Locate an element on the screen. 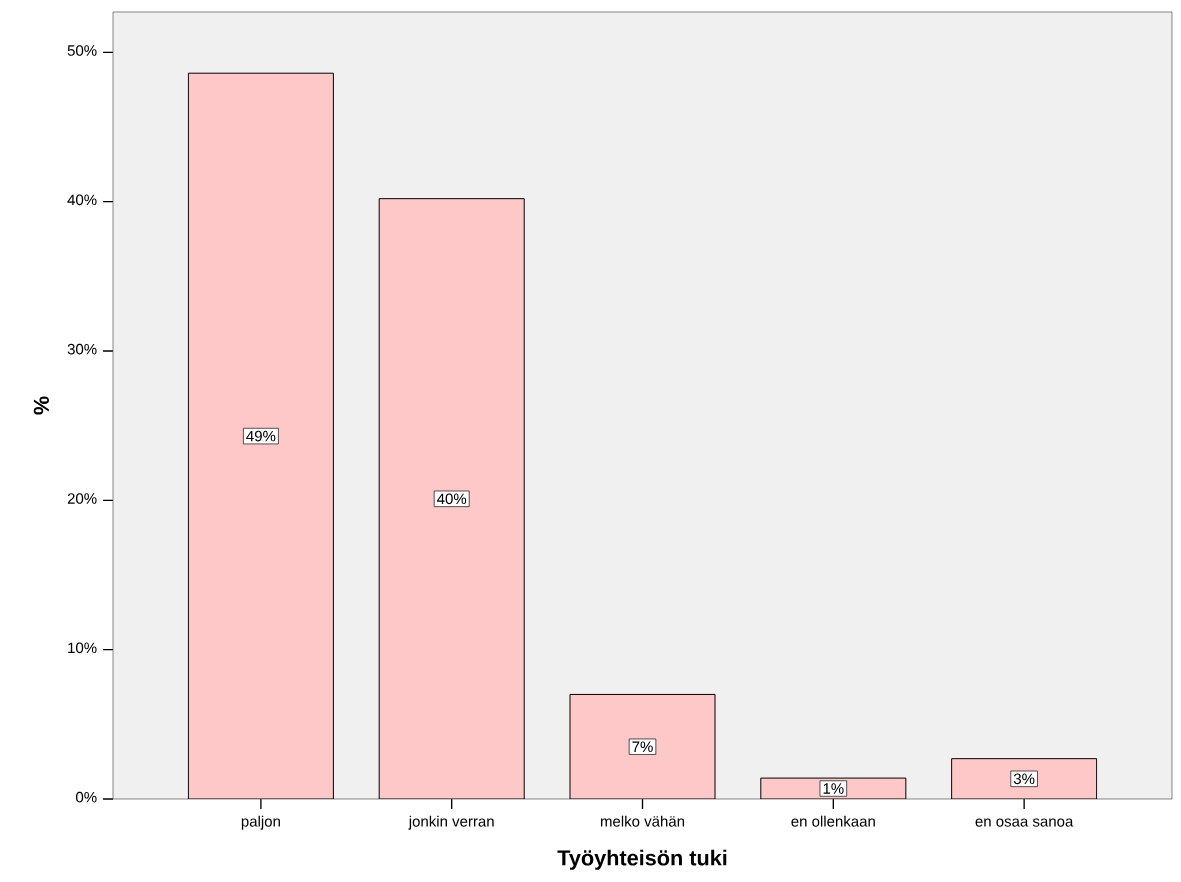 This screenshot has height=882, width=1181. data-label: 40% is located at coordinates (452, 499).